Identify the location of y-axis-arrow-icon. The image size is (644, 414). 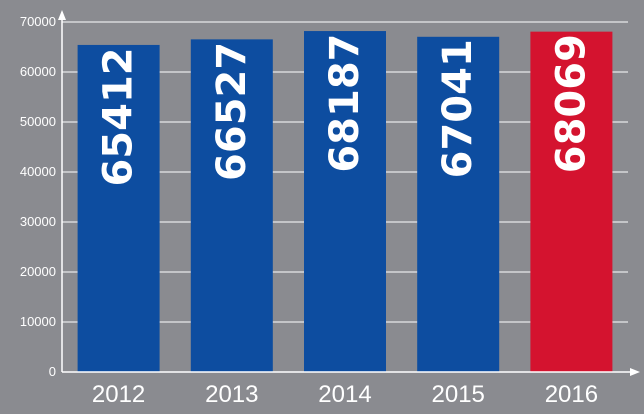
(62, 15).